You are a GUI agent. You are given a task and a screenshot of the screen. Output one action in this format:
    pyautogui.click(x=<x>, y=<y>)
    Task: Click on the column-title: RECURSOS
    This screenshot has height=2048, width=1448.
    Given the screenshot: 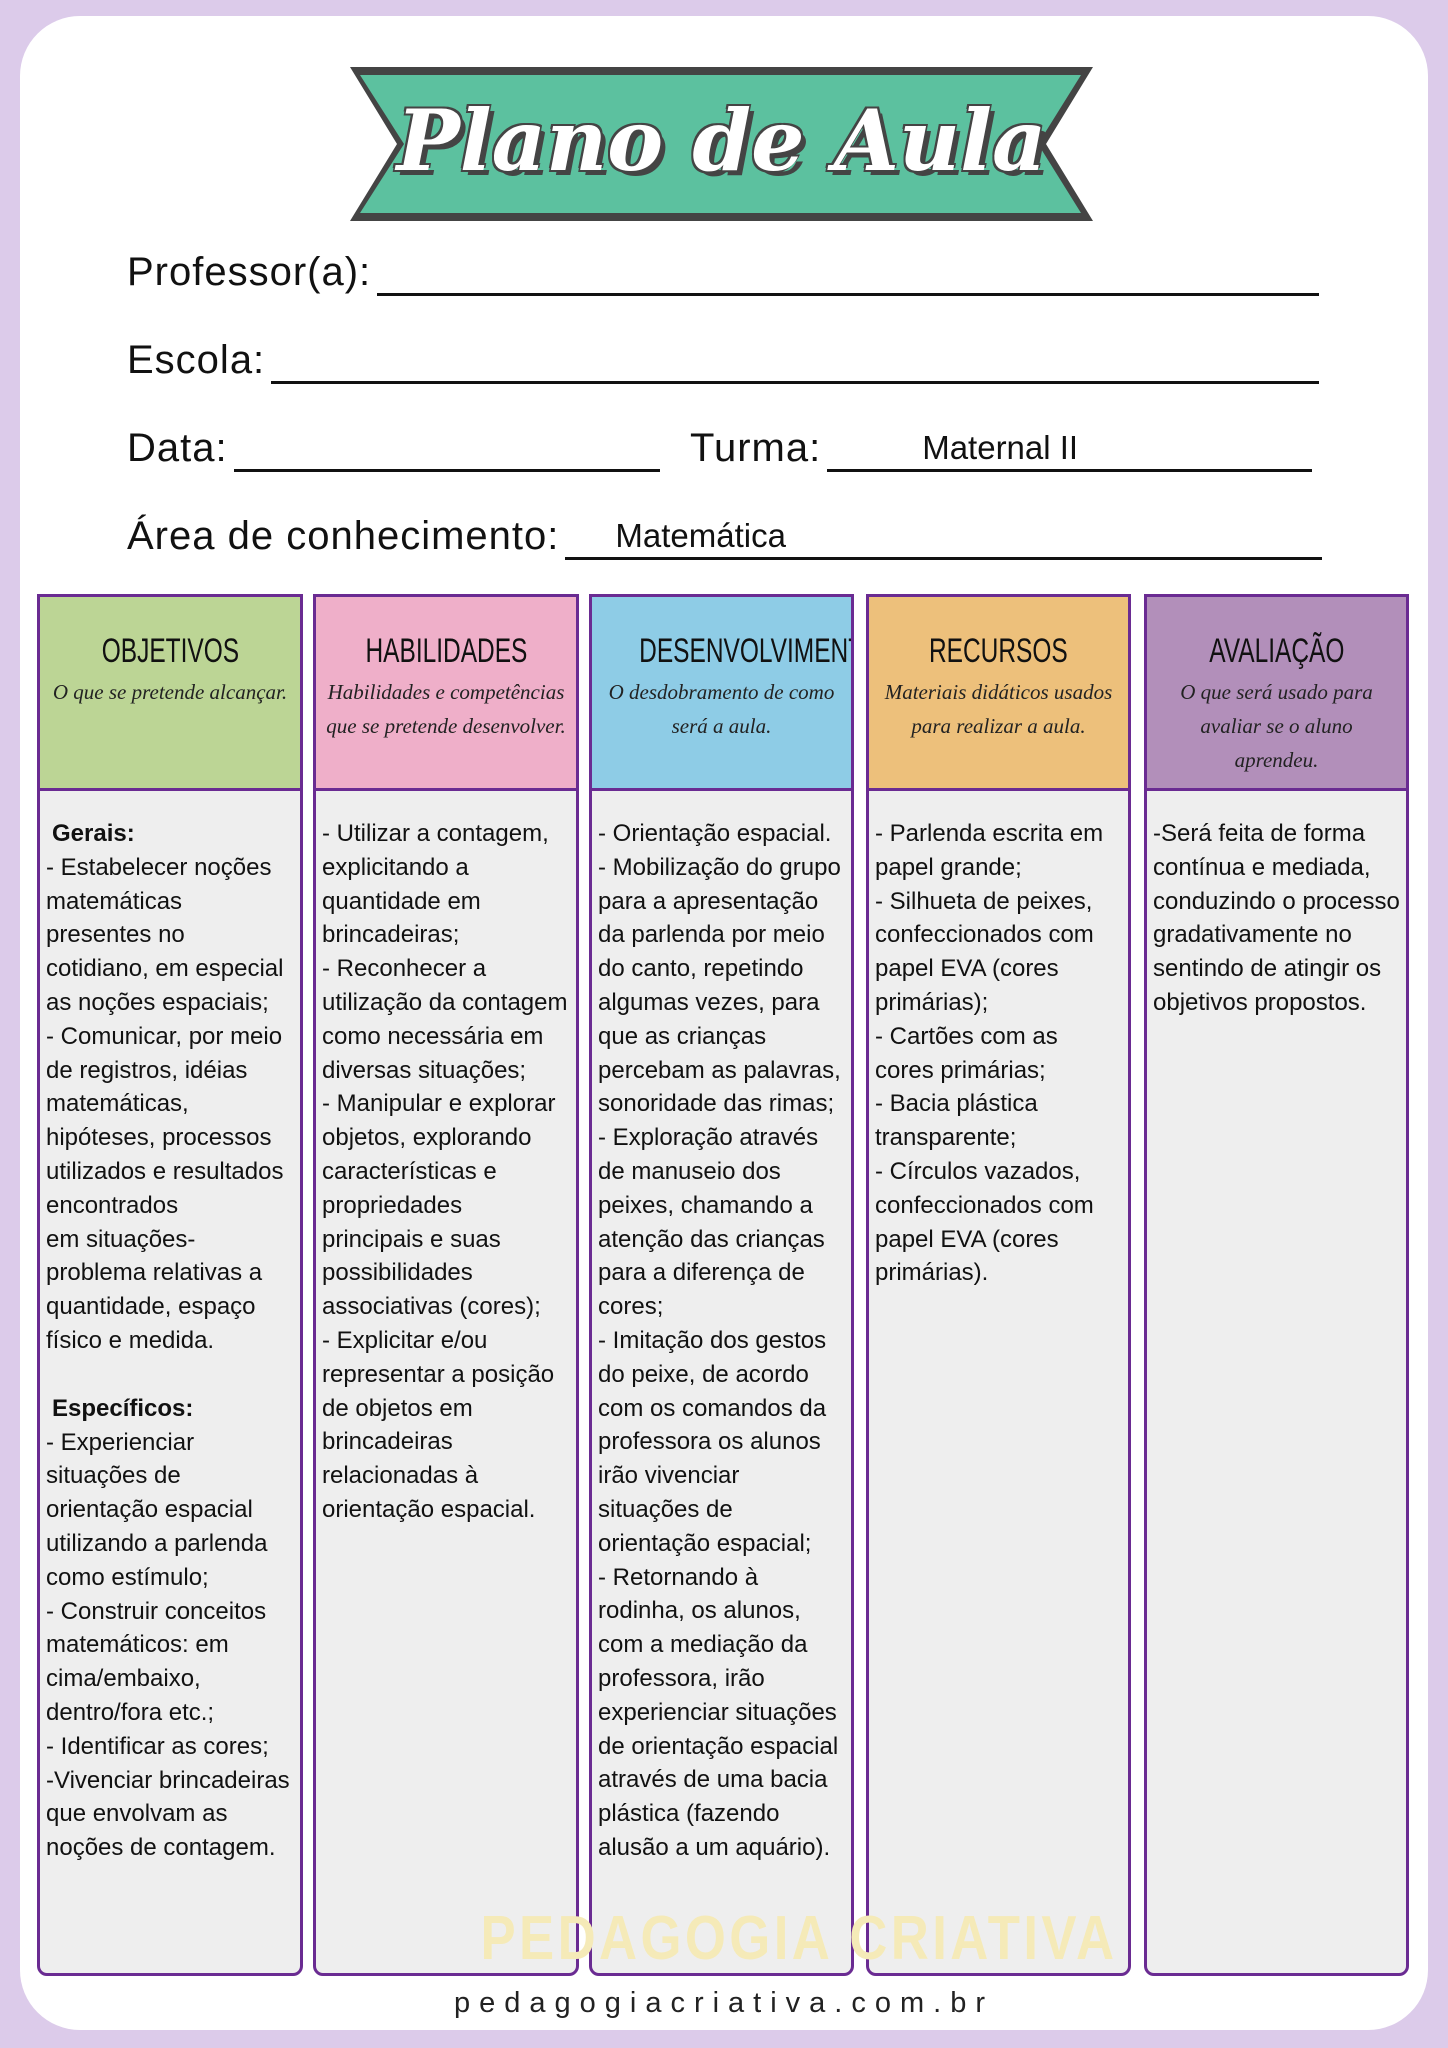 What is the action you would take?
    pyautogui.click(x=998, y=651)
    